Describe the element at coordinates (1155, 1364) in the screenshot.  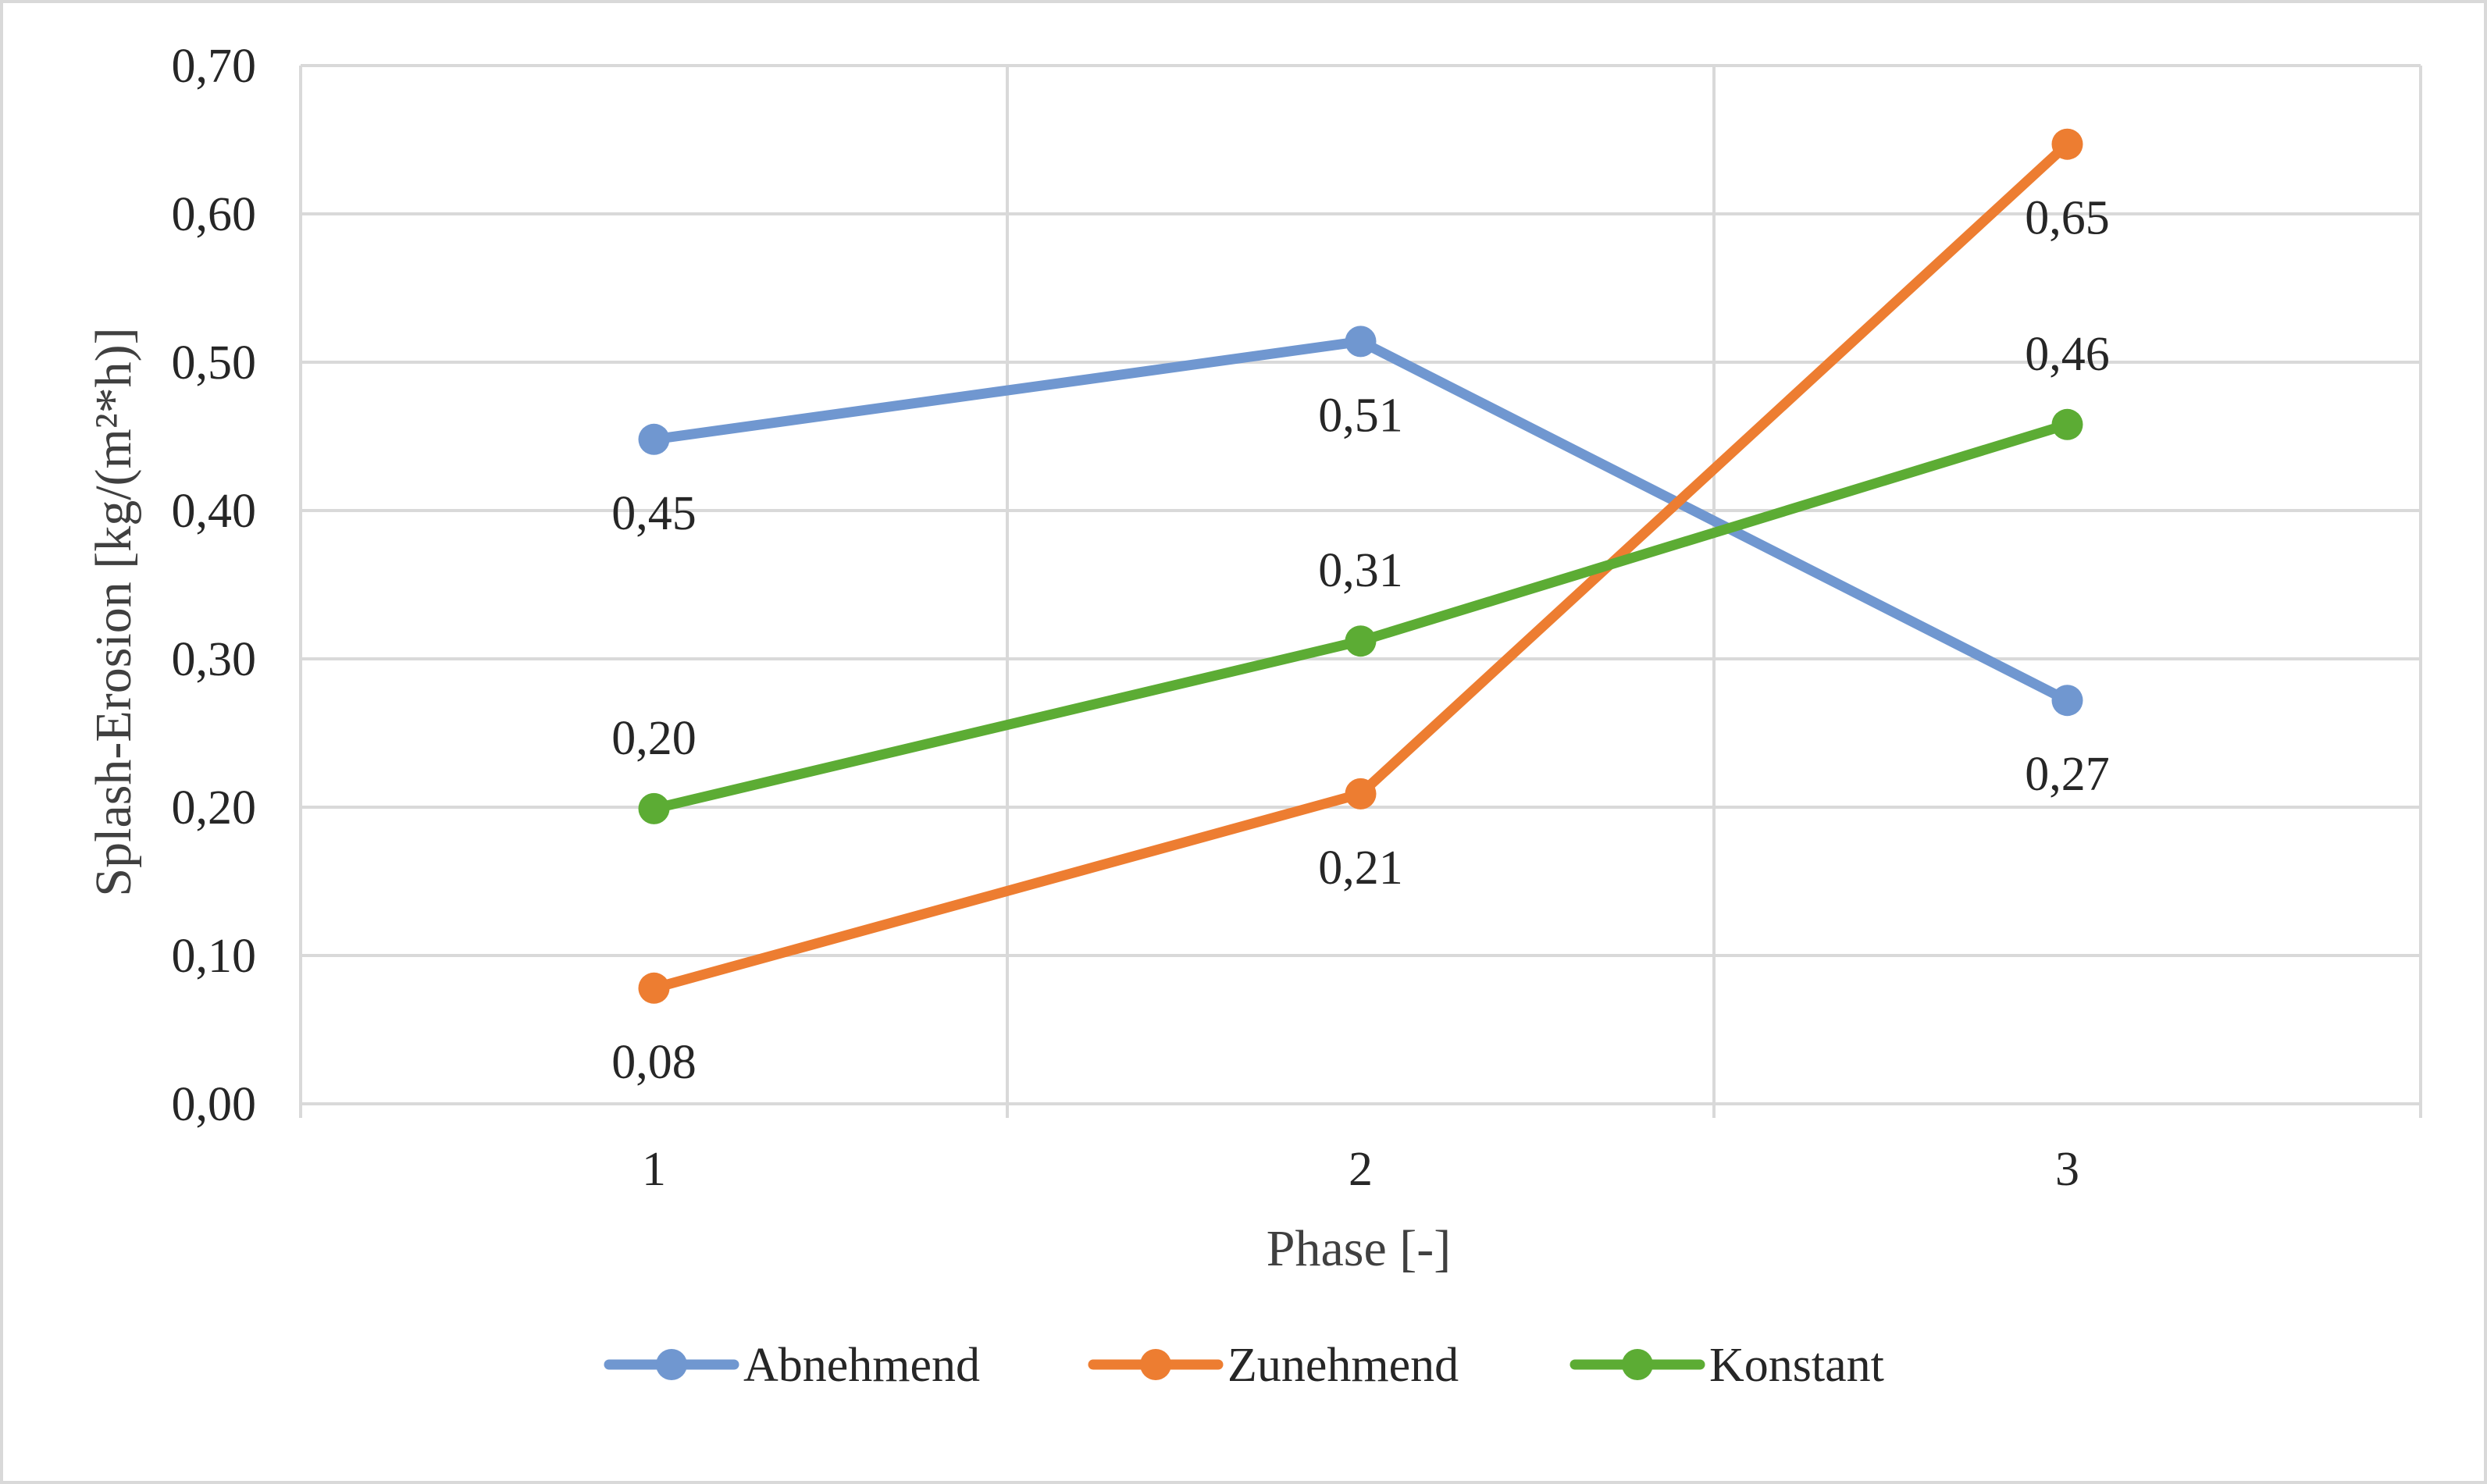
I see `legend-marker-zunehmend` at that location.